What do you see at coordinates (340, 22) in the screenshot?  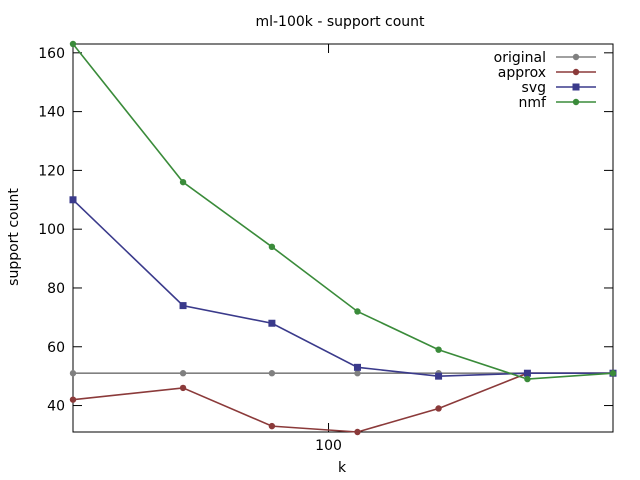 I see `chart-title: ml-100k - support count` at bounding box center [340, 22].